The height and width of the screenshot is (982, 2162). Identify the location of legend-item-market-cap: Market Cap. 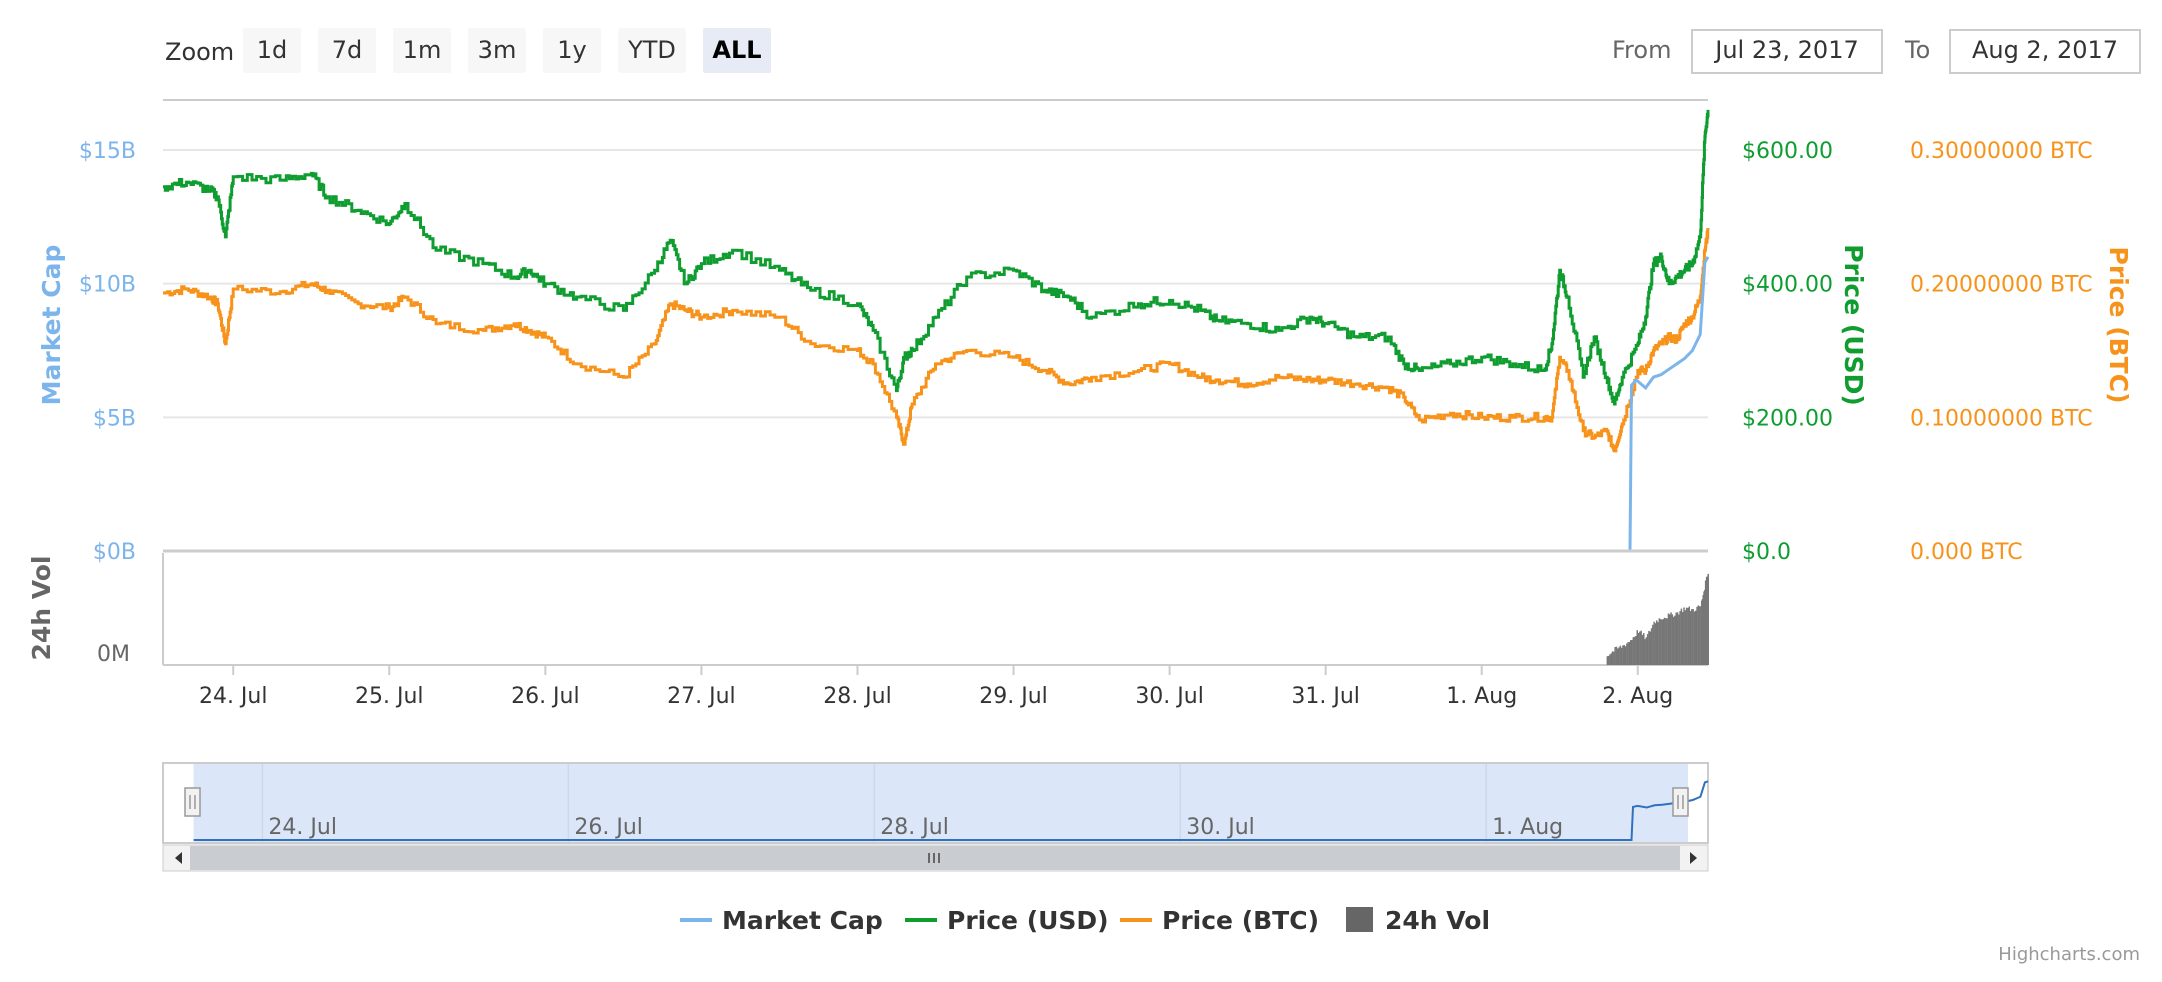
(781, 920).